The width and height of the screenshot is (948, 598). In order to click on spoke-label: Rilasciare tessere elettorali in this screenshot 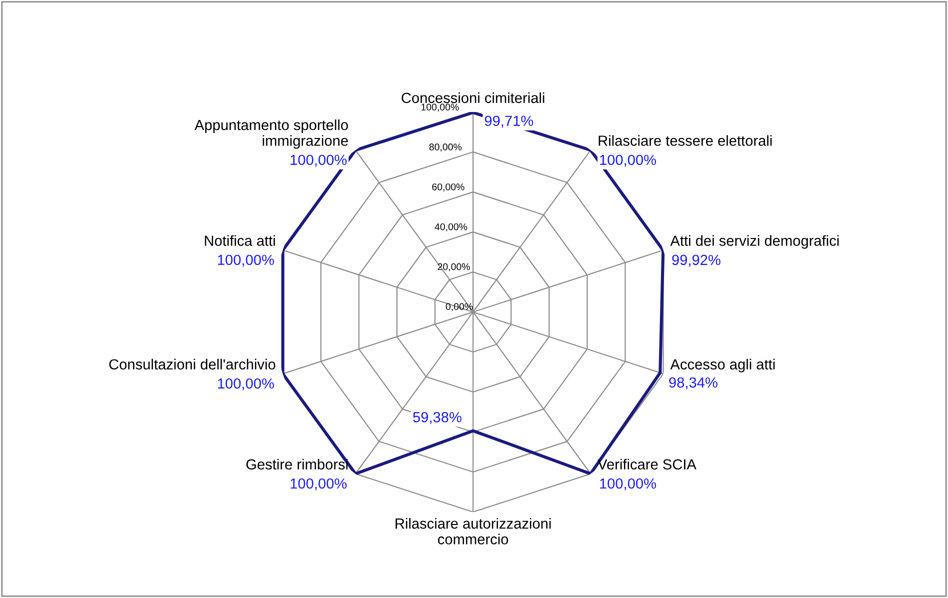, I will do `click(685, 140)`.